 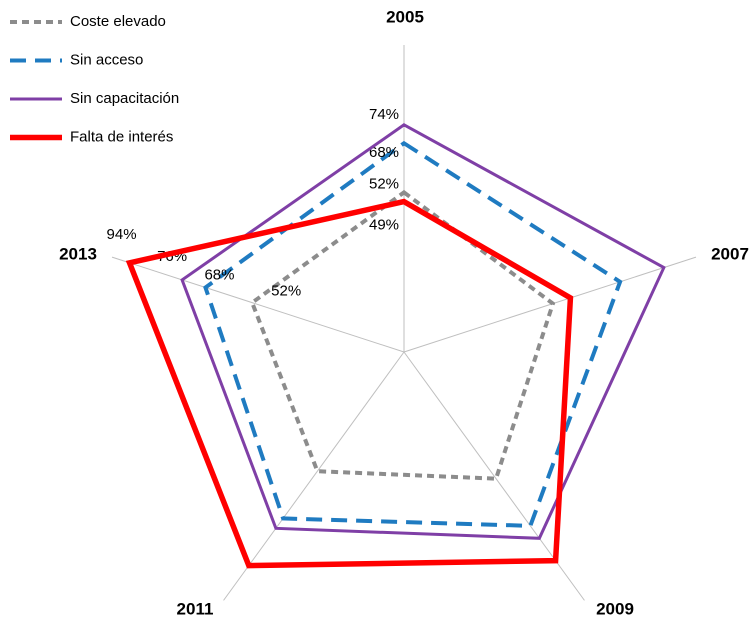 What do you see at coordinates (121, 136) in the screenshot?
I see `legend-label: Falta de interés` at bounding box center [121, 136].